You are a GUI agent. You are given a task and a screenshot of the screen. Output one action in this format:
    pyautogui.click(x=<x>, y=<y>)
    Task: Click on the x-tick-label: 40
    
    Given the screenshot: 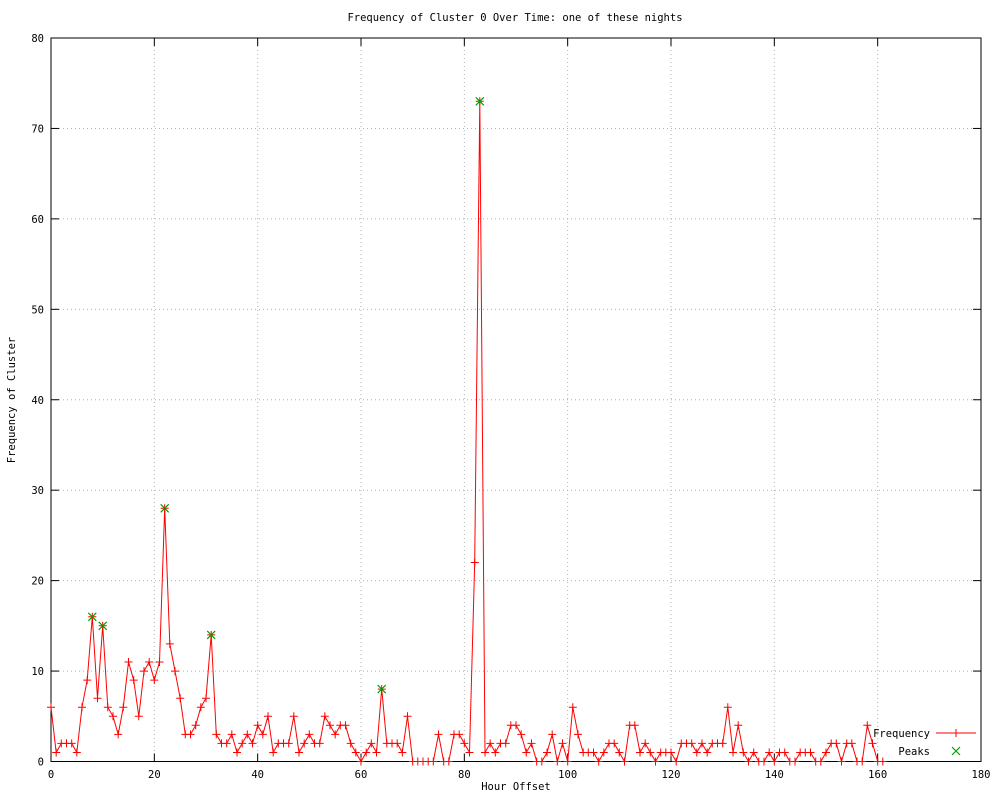 What is the action you would take?
    pyautogui.click(x=257, y=775)
    